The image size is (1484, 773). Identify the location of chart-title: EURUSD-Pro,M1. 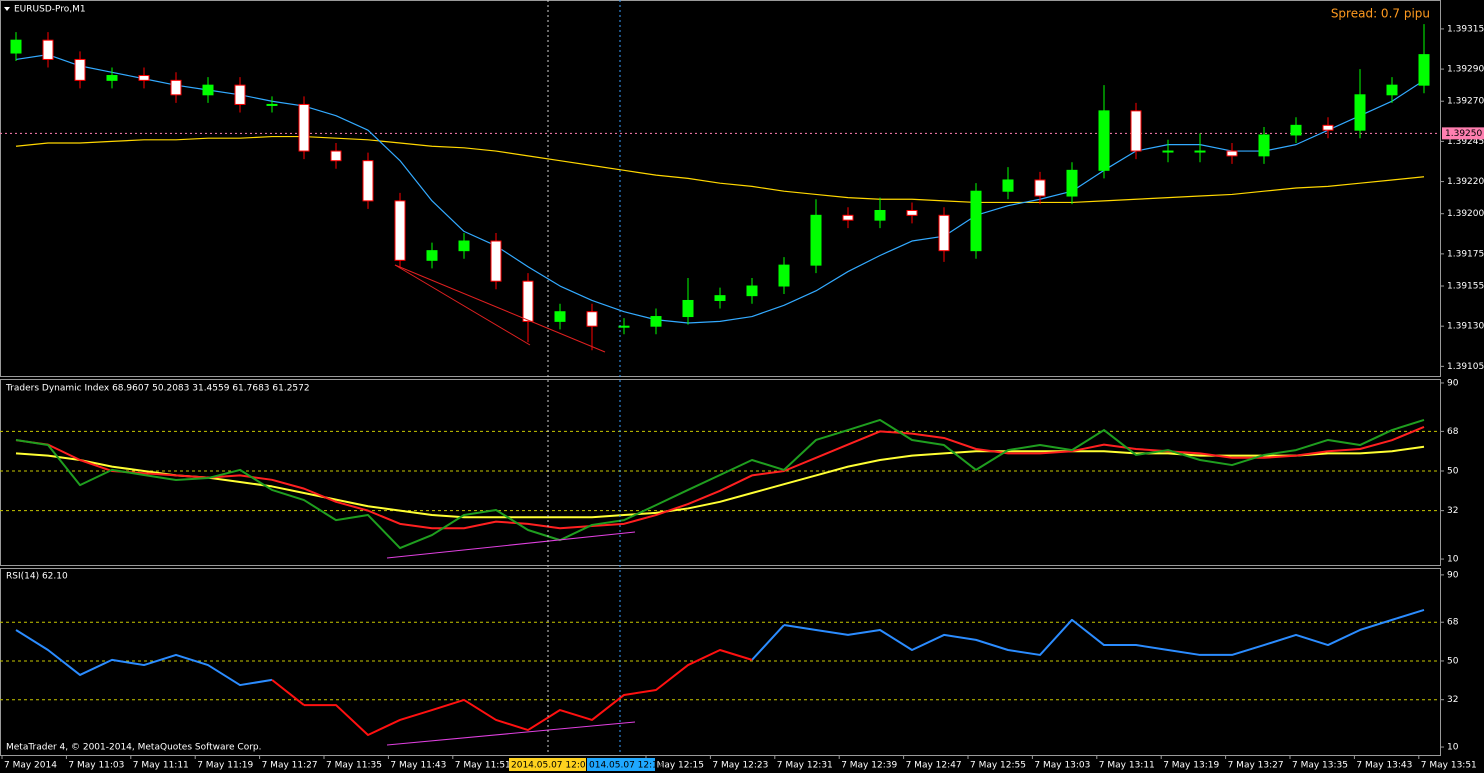
(50, 10).